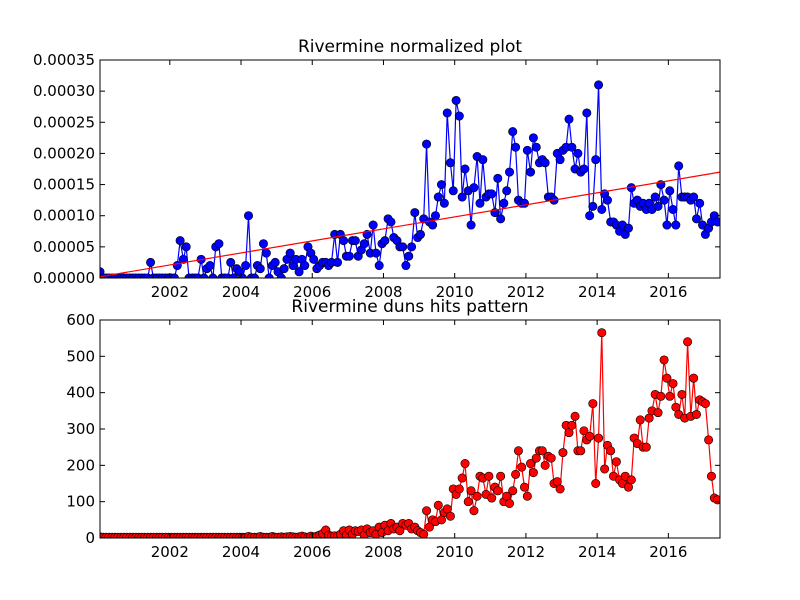 The image size is (800, 600). What do you see at coordinates (597, 292) in the screenshot?
I see `x-tick-label: 2014` at bounding box center [597, 292].